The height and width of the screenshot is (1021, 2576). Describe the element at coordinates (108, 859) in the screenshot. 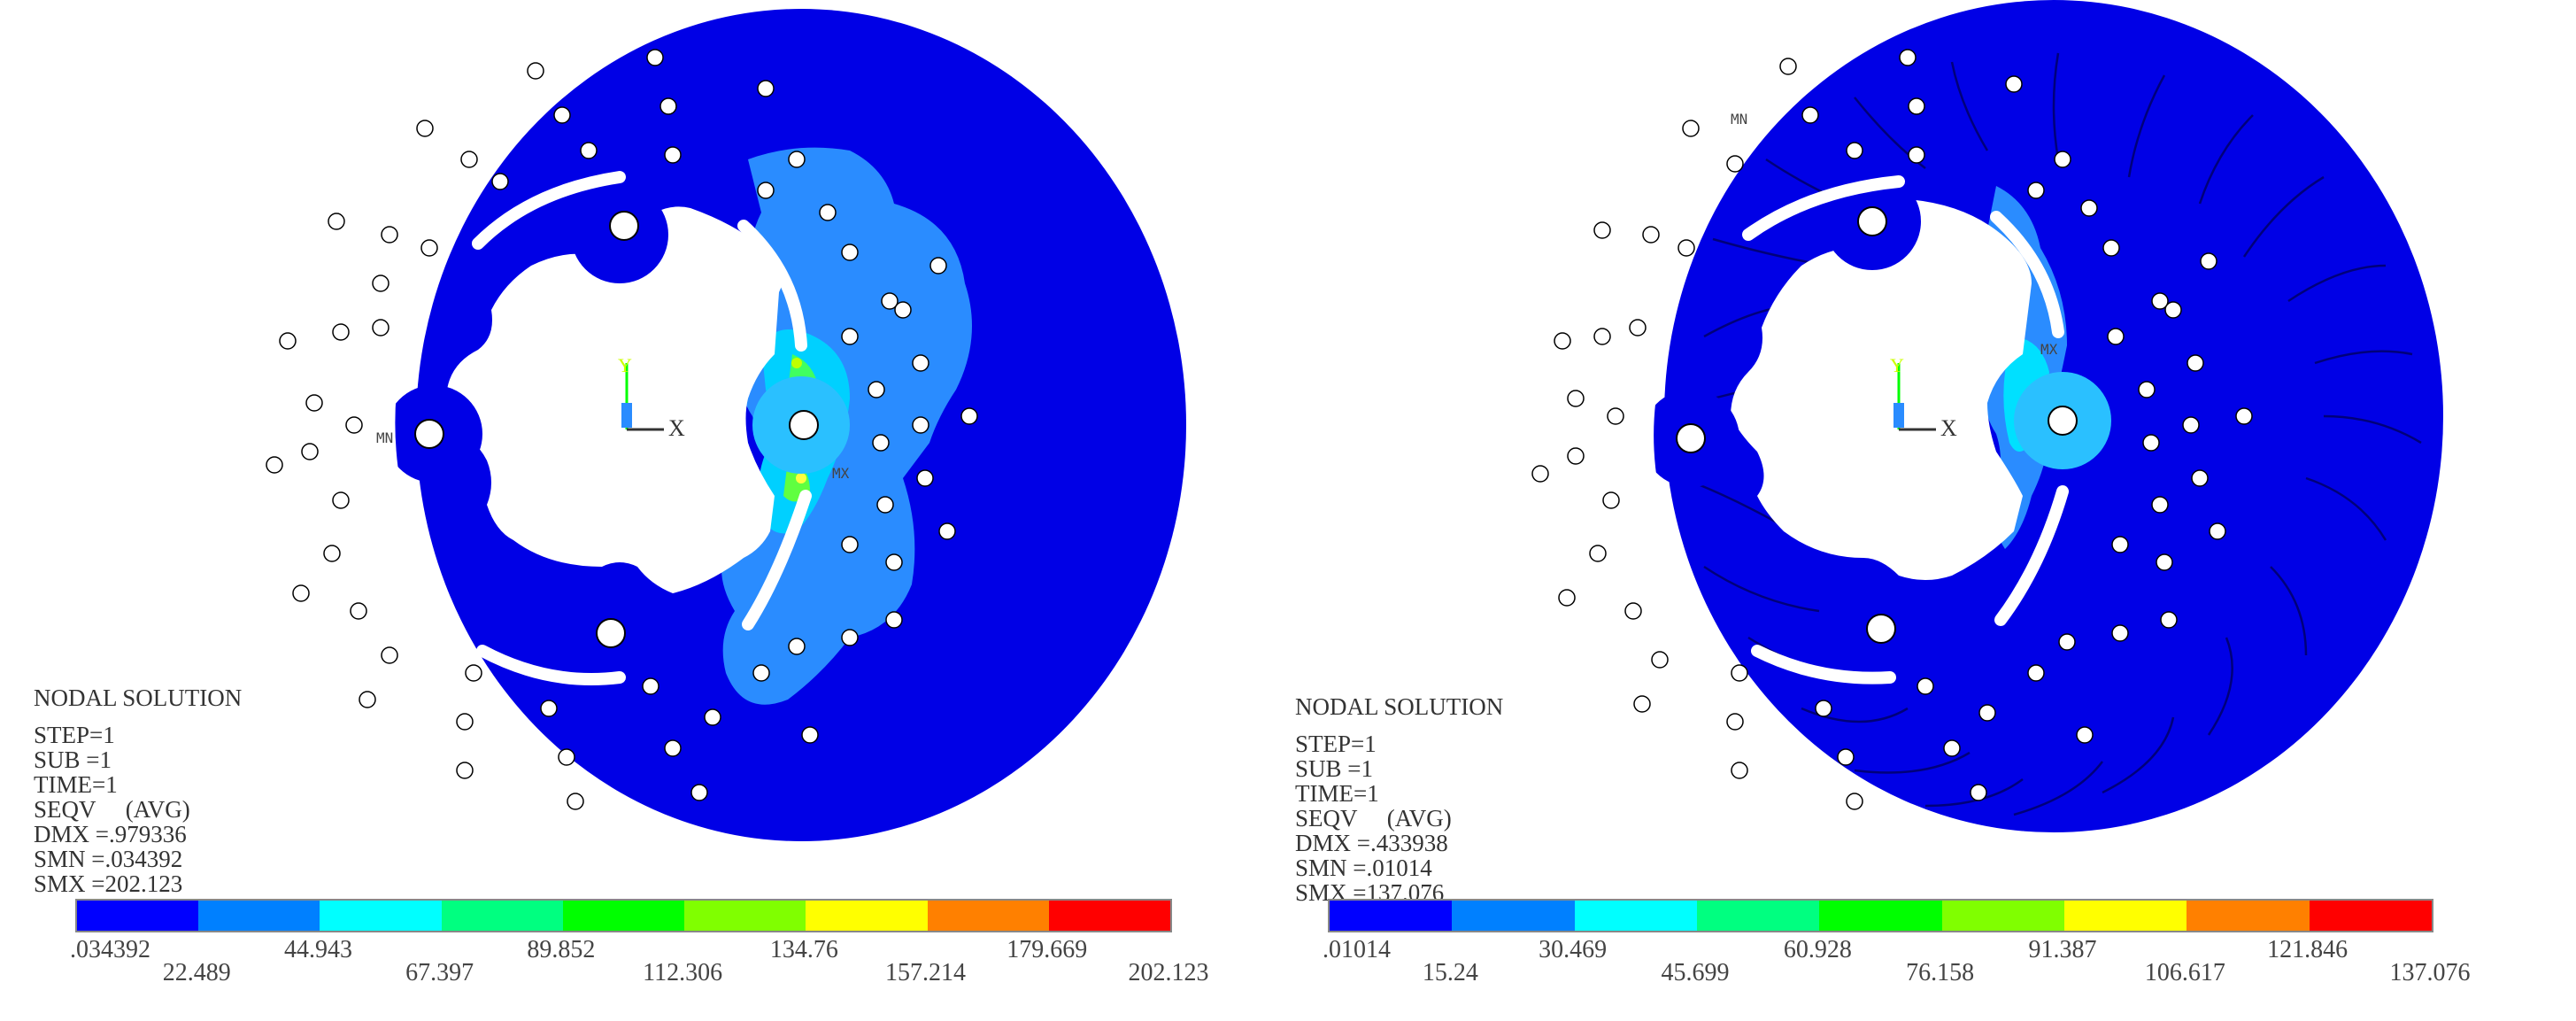

I see `info-smn: SMN =.034392` at that location.